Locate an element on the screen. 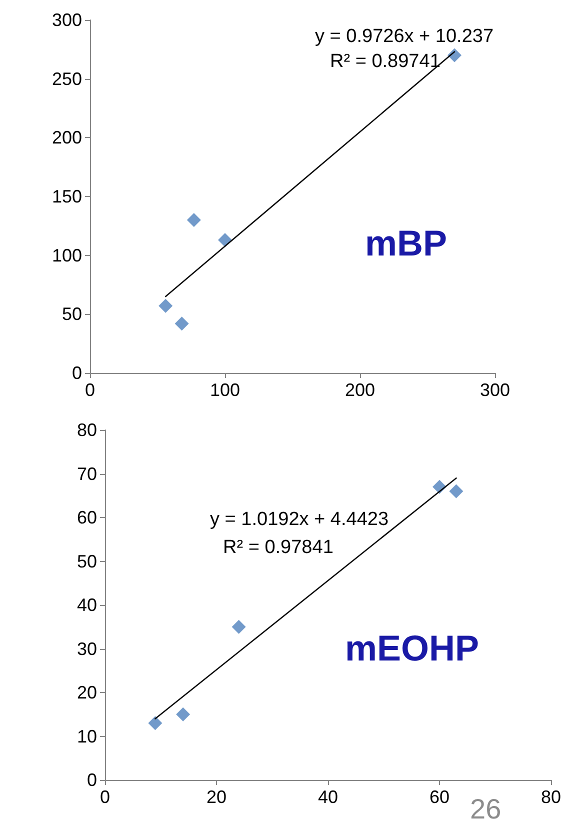 The height and width of the screenshot is (834, 570). y-tick-label: 10 is located at coordinates (86, 736).